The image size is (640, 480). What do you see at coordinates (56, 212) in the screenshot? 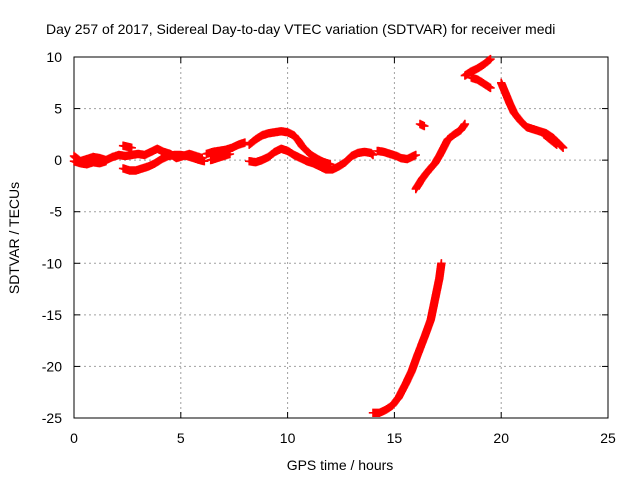
I see `y-tick-label: -5` at bounding box center [56, 212].